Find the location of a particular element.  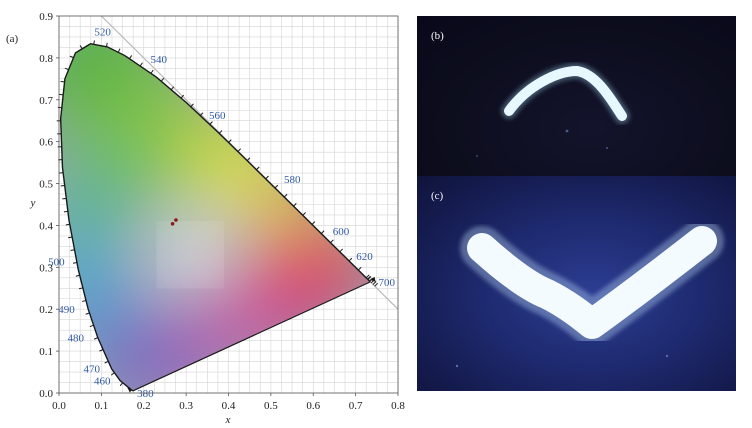

y-tick-label: 0.3 is located at coordinates (46, 268).